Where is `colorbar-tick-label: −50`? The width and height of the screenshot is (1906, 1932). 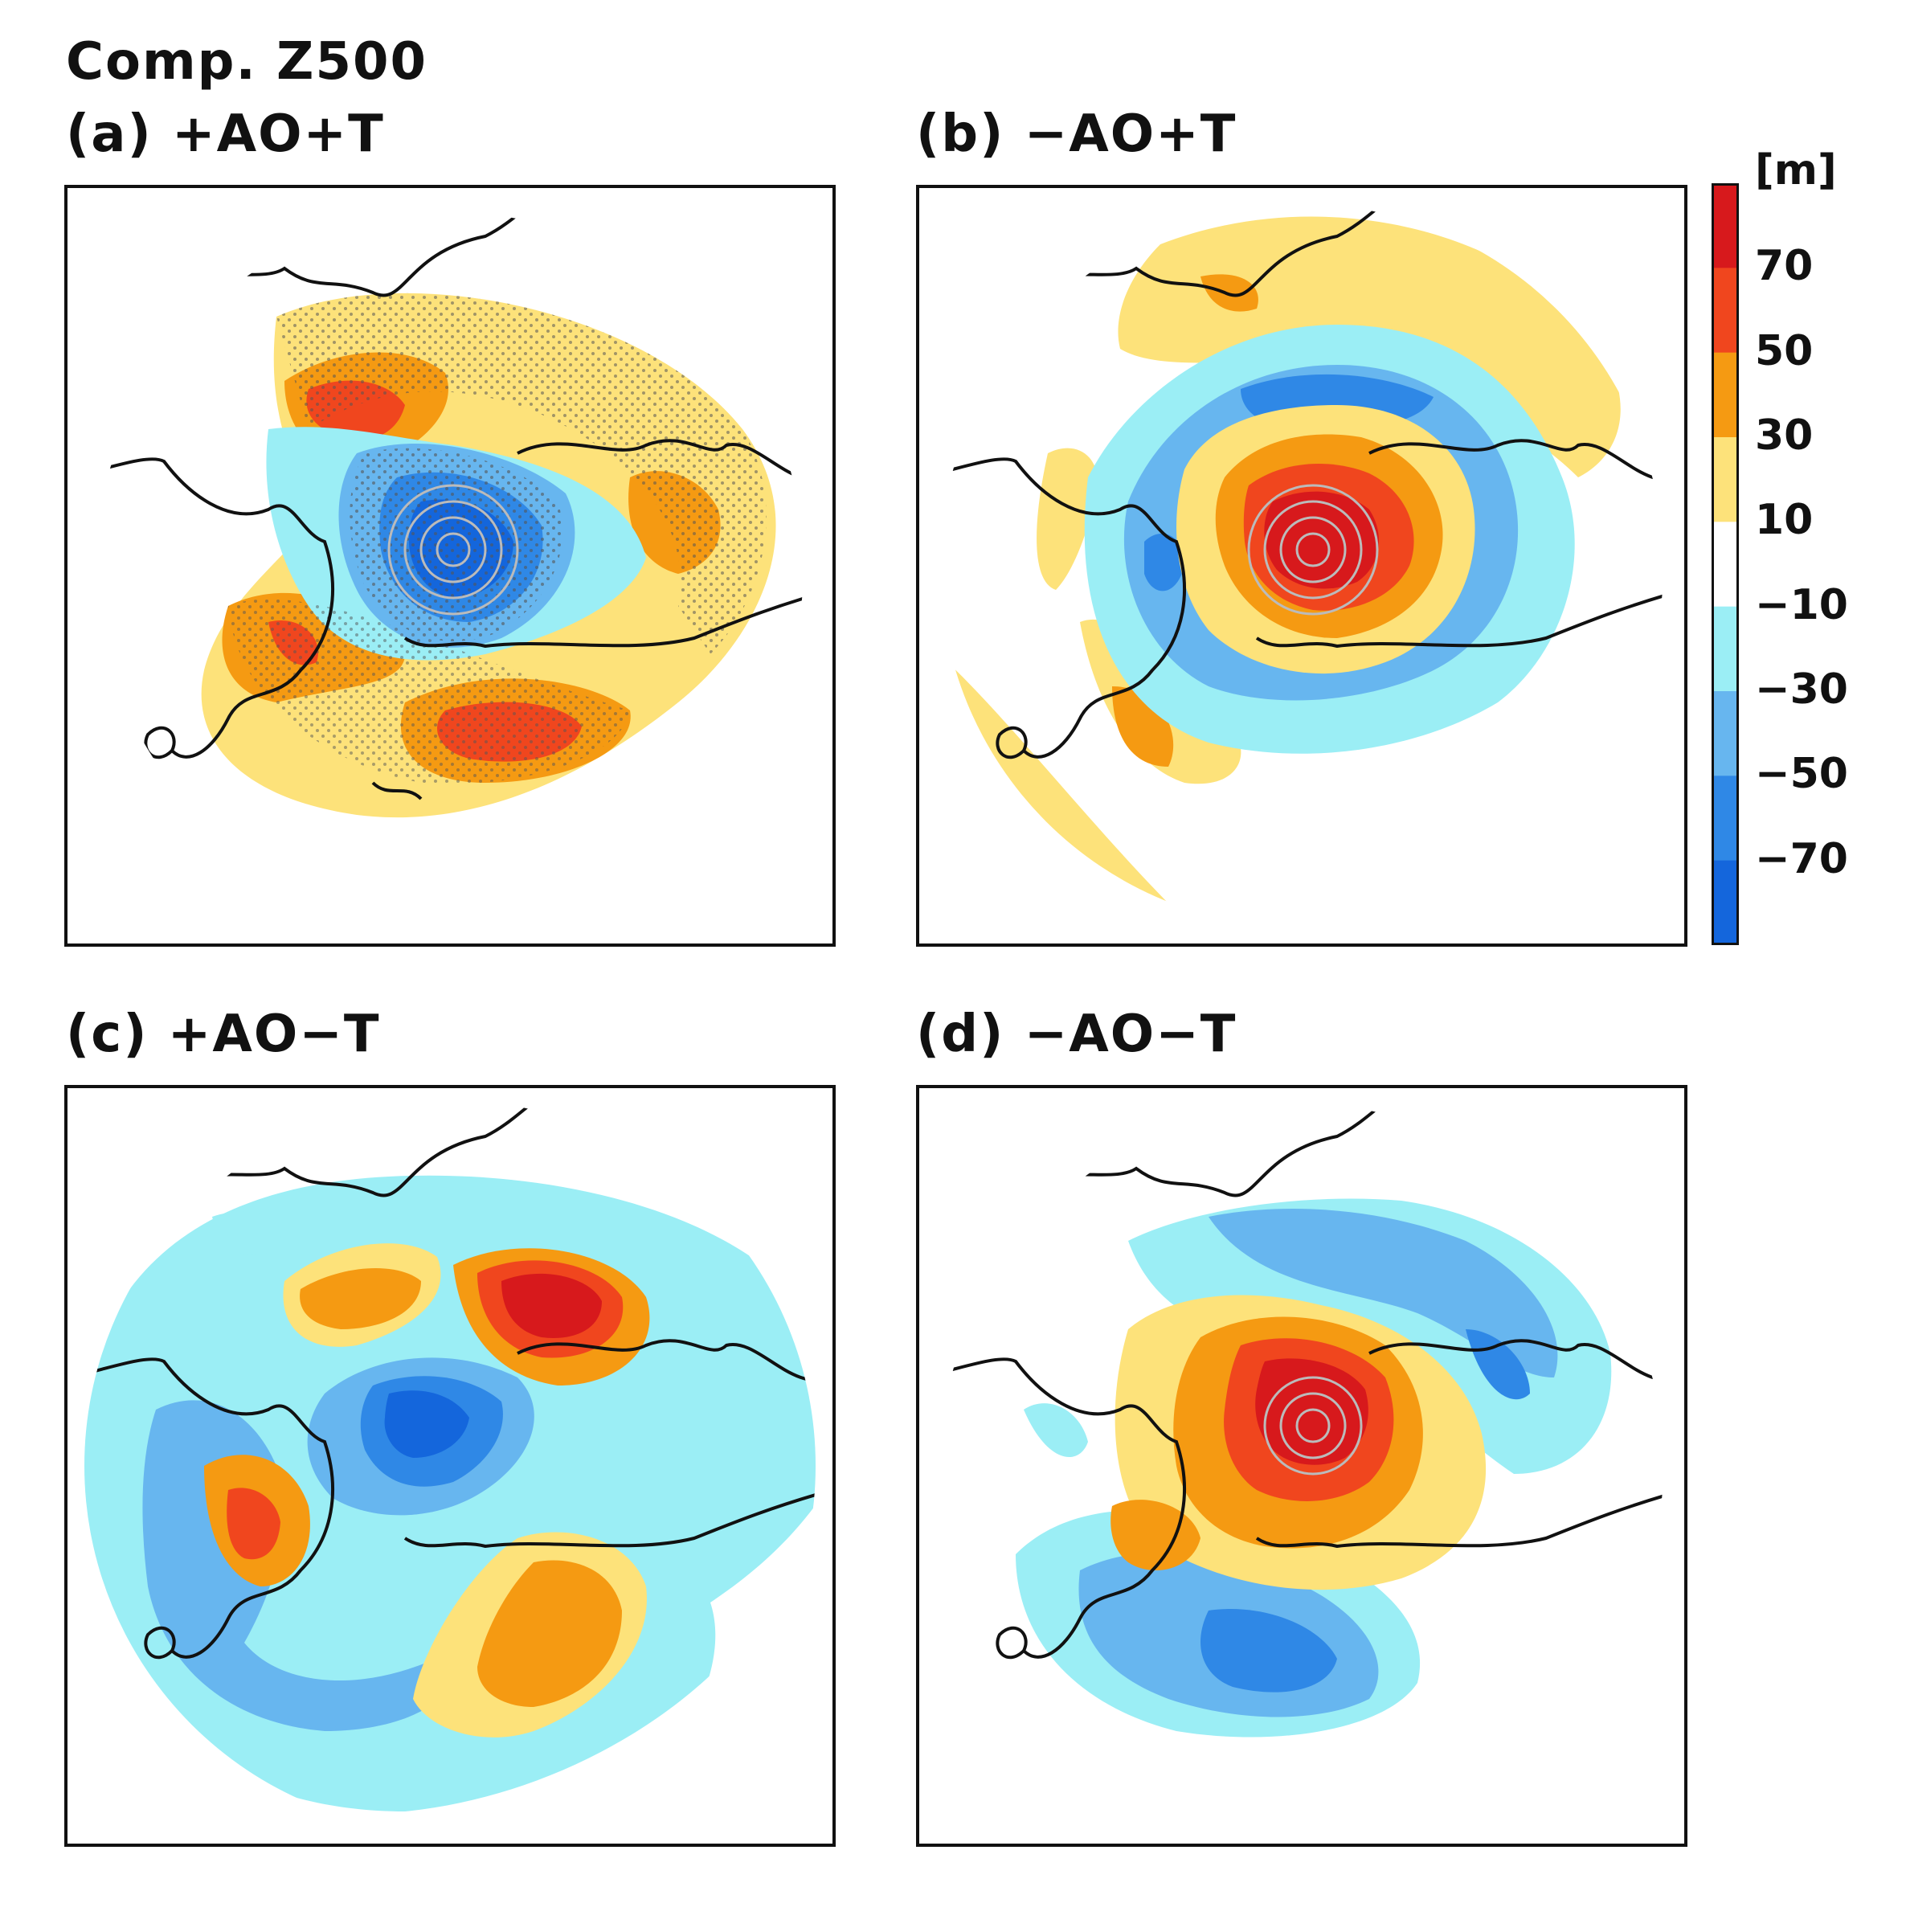
colorbar-tick-label: −50 is located at coordinates (1801, 774).